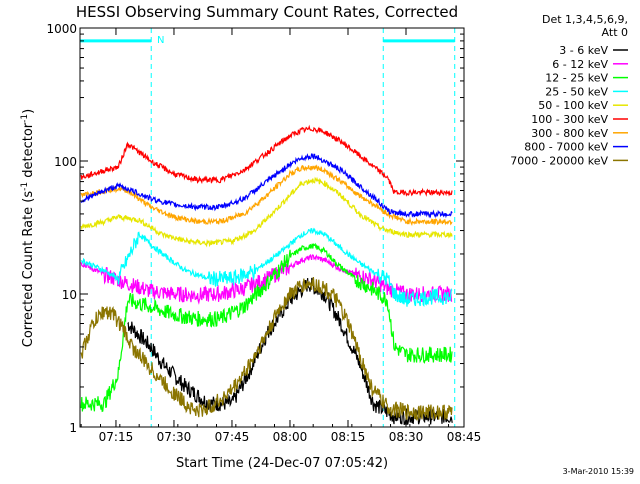 The image size is (640, 484). I want to click on x-tick-label: 07:45, so click(232, 437).